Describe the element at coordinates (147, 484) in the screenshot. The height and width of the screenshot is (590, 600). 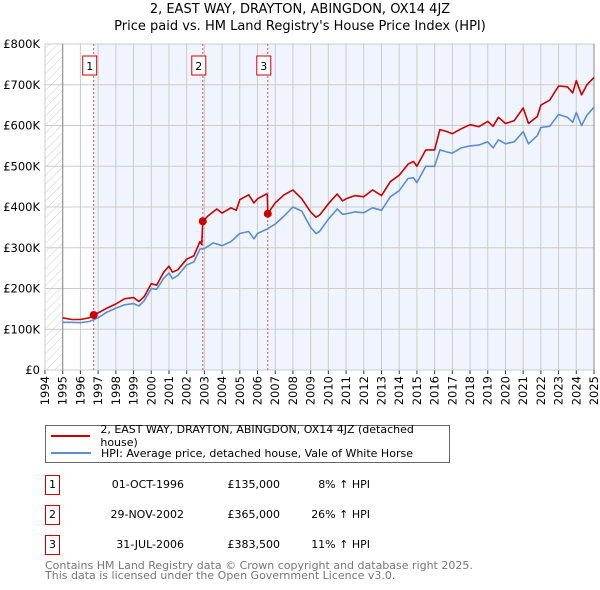
I see `sale-date: 01-OCT-1996` at that location.